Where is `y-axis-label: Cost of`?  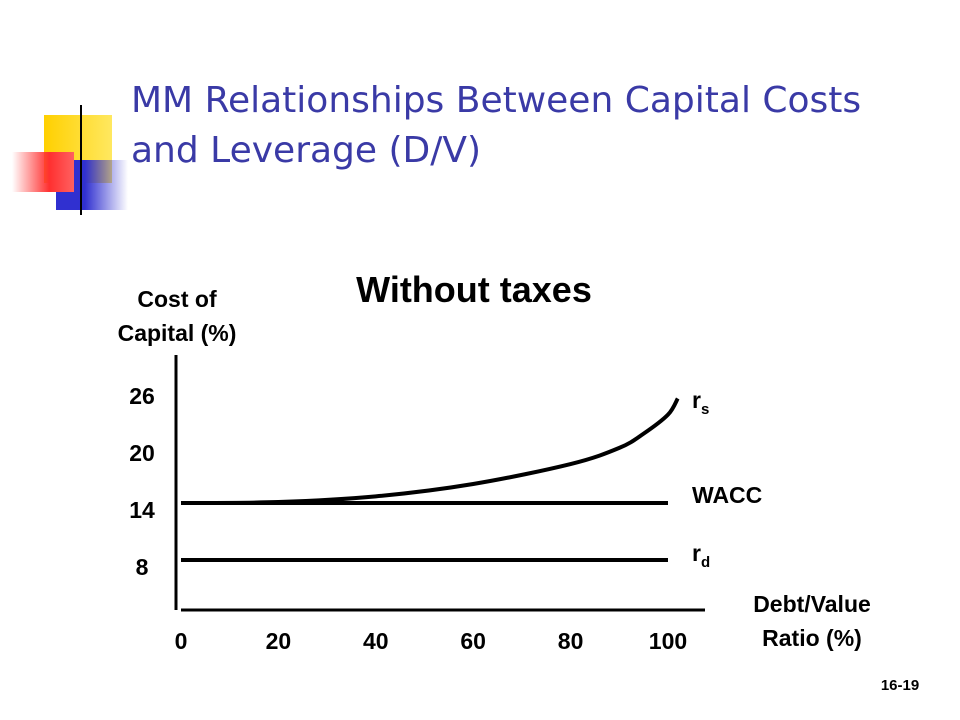
y-axis-label: Cost of is located at coordinates (177, 299).